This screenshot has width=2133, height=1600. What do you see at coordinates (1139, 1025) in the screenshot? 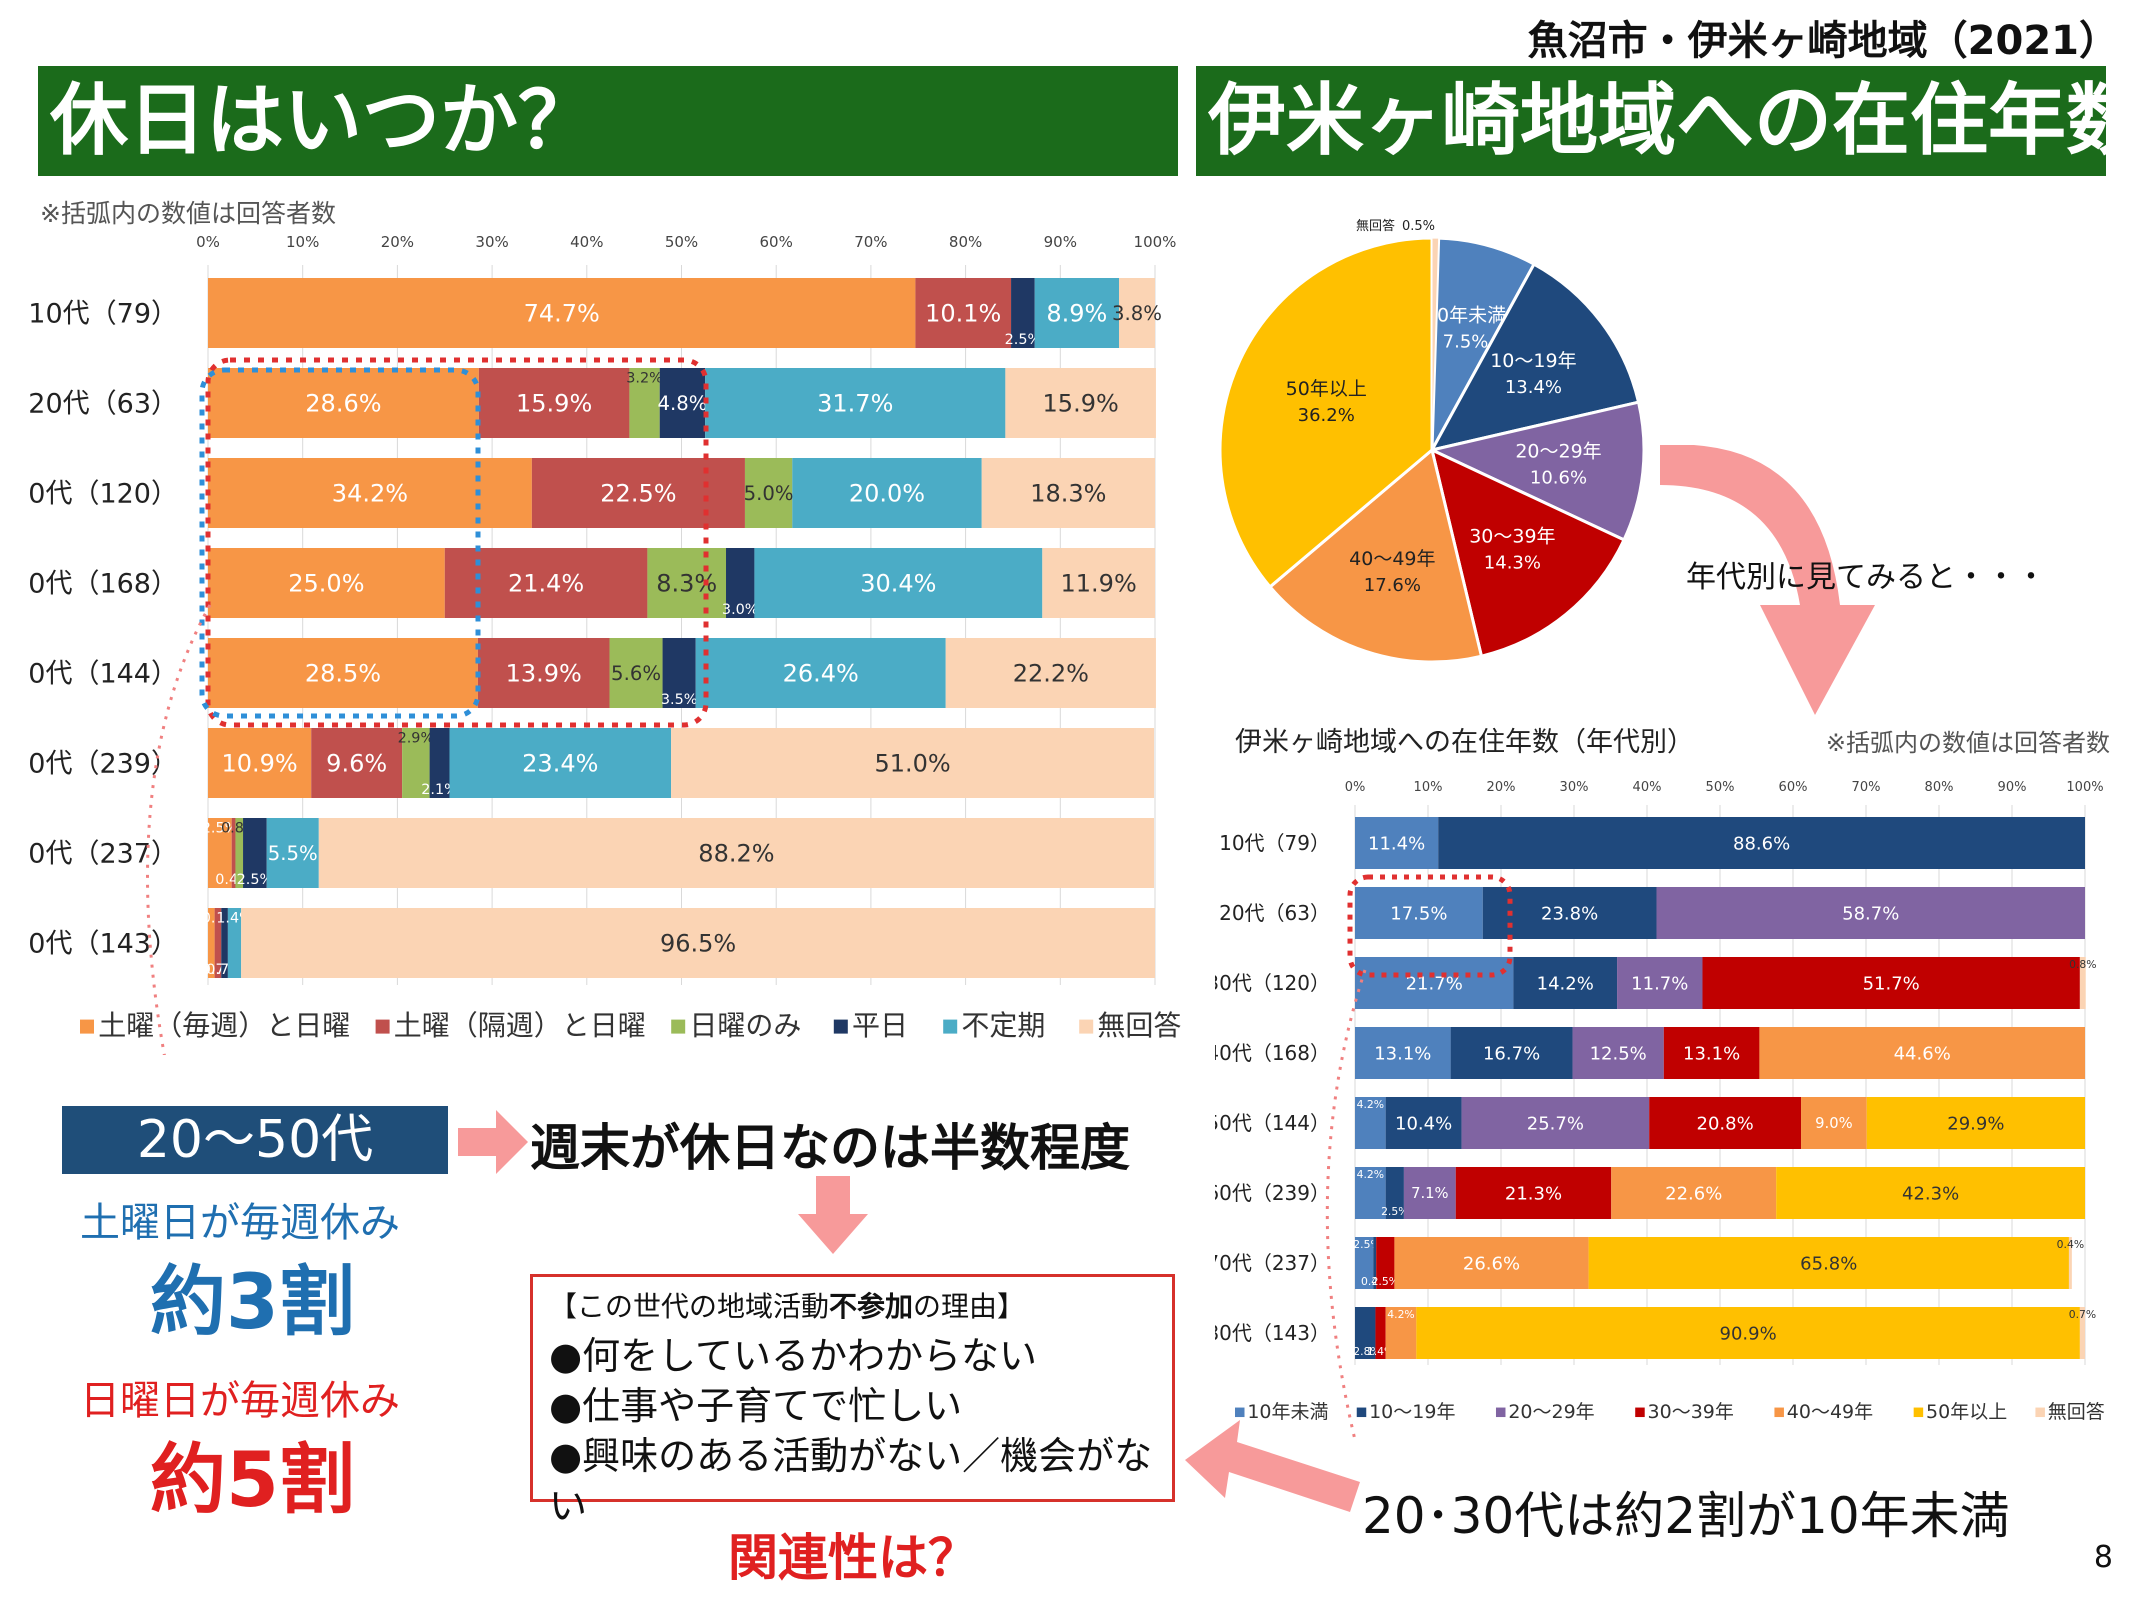
I see `legend-label: 無回答` at bounding box center [1139, 1025].